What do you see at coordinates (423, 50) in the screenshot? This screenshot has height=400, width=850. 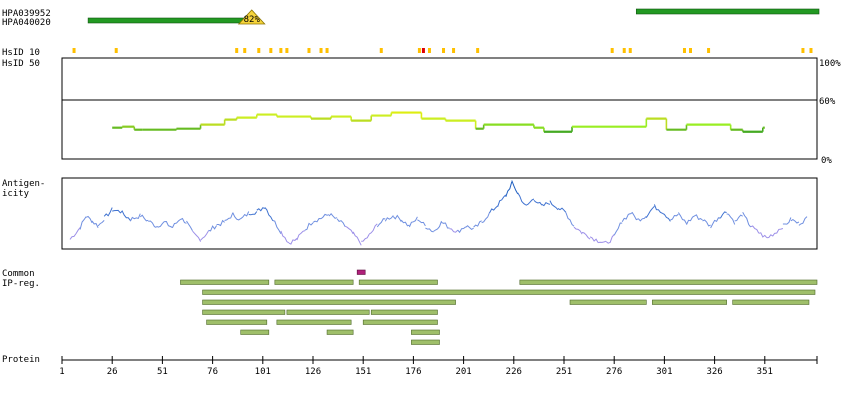 I see `hsid-mark-red` at bounding box center [423, 50].